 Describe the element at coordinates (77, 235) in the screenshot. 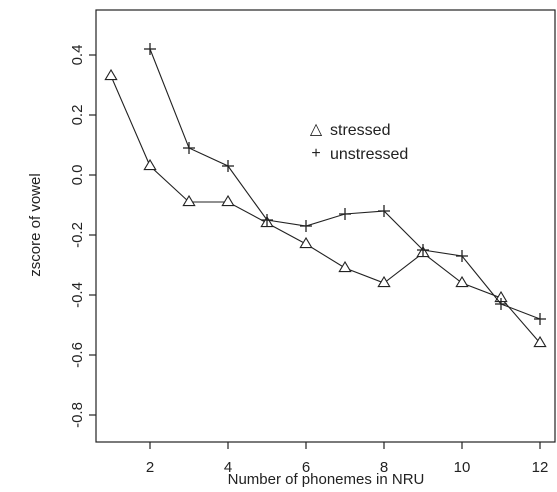

I see `y-tick-label: -0.2` at that location.